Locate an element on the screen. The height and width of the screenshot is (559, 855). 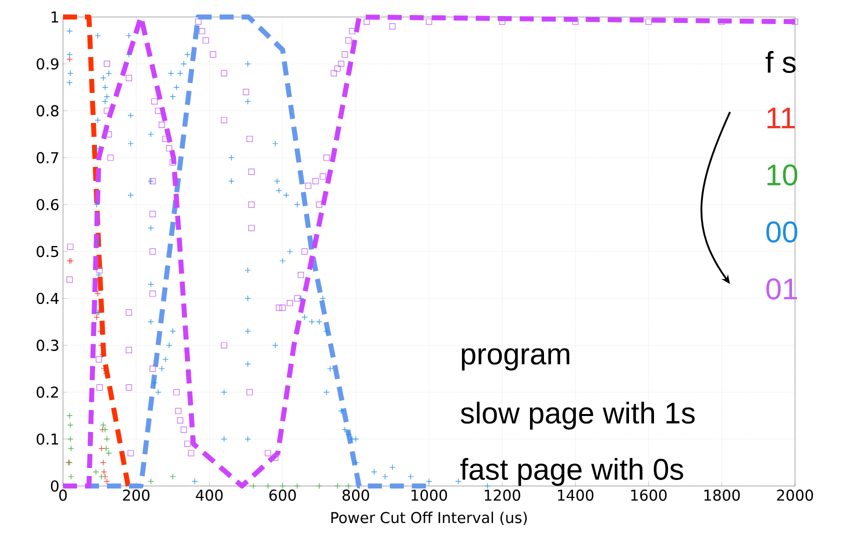
x-tick-label: 2000 is located at coordinates (795, 495).